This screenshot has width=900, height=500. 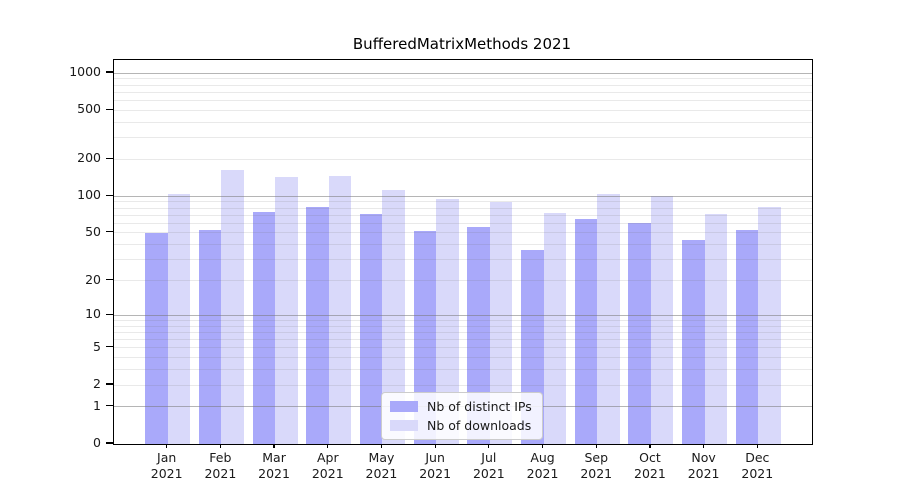 I want to click on legend-label-distinct-ips: Nb of distinct IPs, so click(x=479, y=406).